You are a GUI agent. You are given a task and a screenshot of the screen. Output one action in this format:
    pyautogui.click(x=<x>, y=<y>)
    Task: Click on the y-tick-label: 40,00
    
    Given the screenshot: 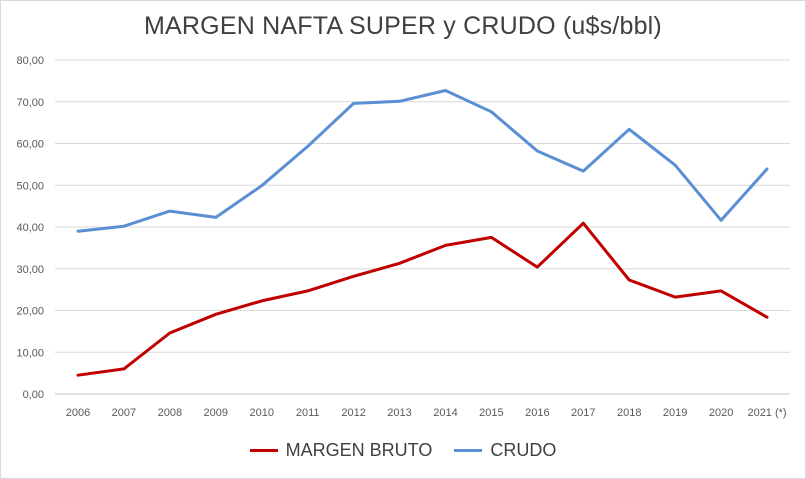 What is the action you would take?
    pyautogui.click(x=30, y=228)
    